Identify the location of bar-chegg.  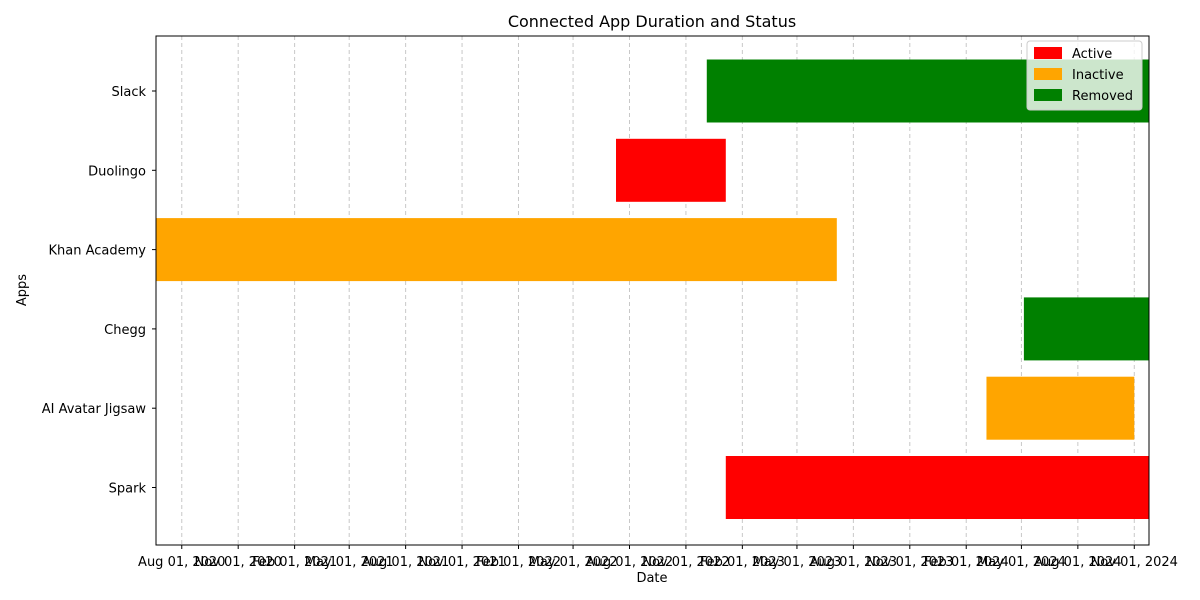
(1086, 329).